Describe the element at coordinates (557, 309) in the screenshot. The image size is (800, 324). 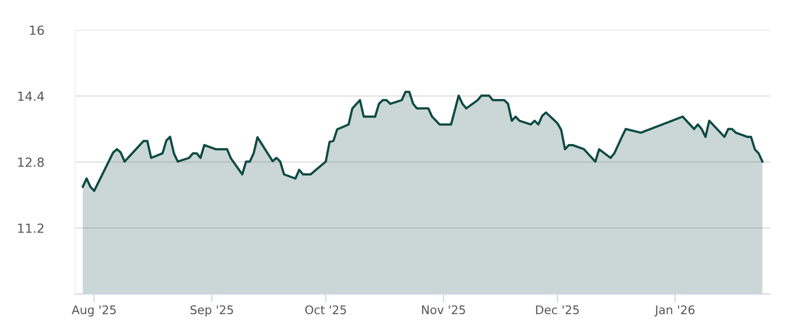
I see `x-tick-label: Dec '25` at that location.